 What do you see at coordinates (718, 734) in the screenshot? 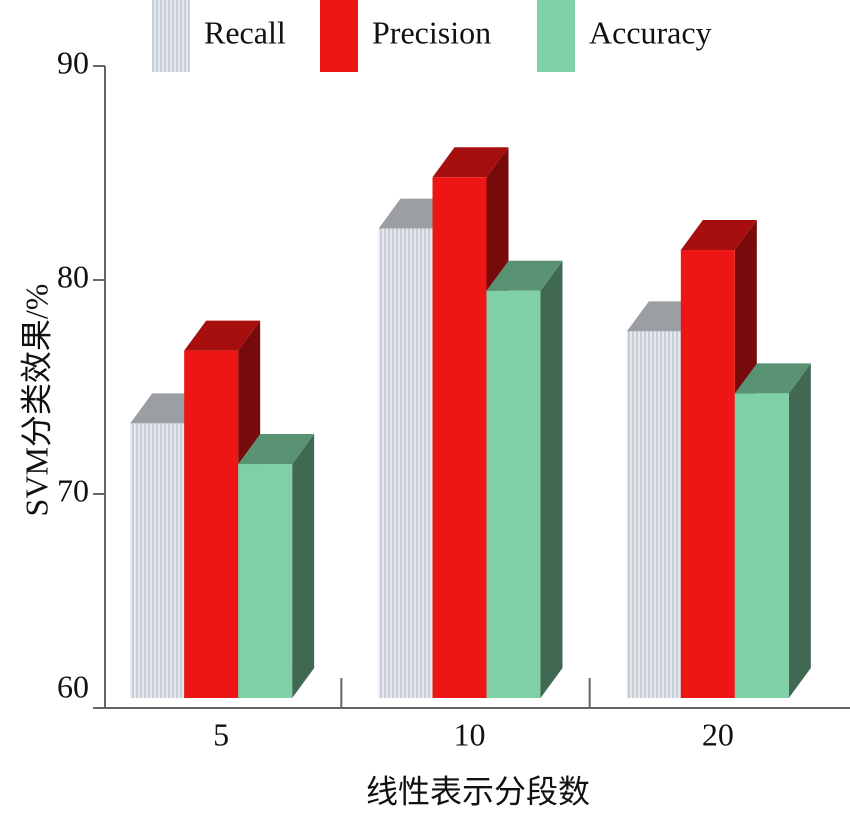
I see `x-tick-label: 20` at bounding box center [718, 734].